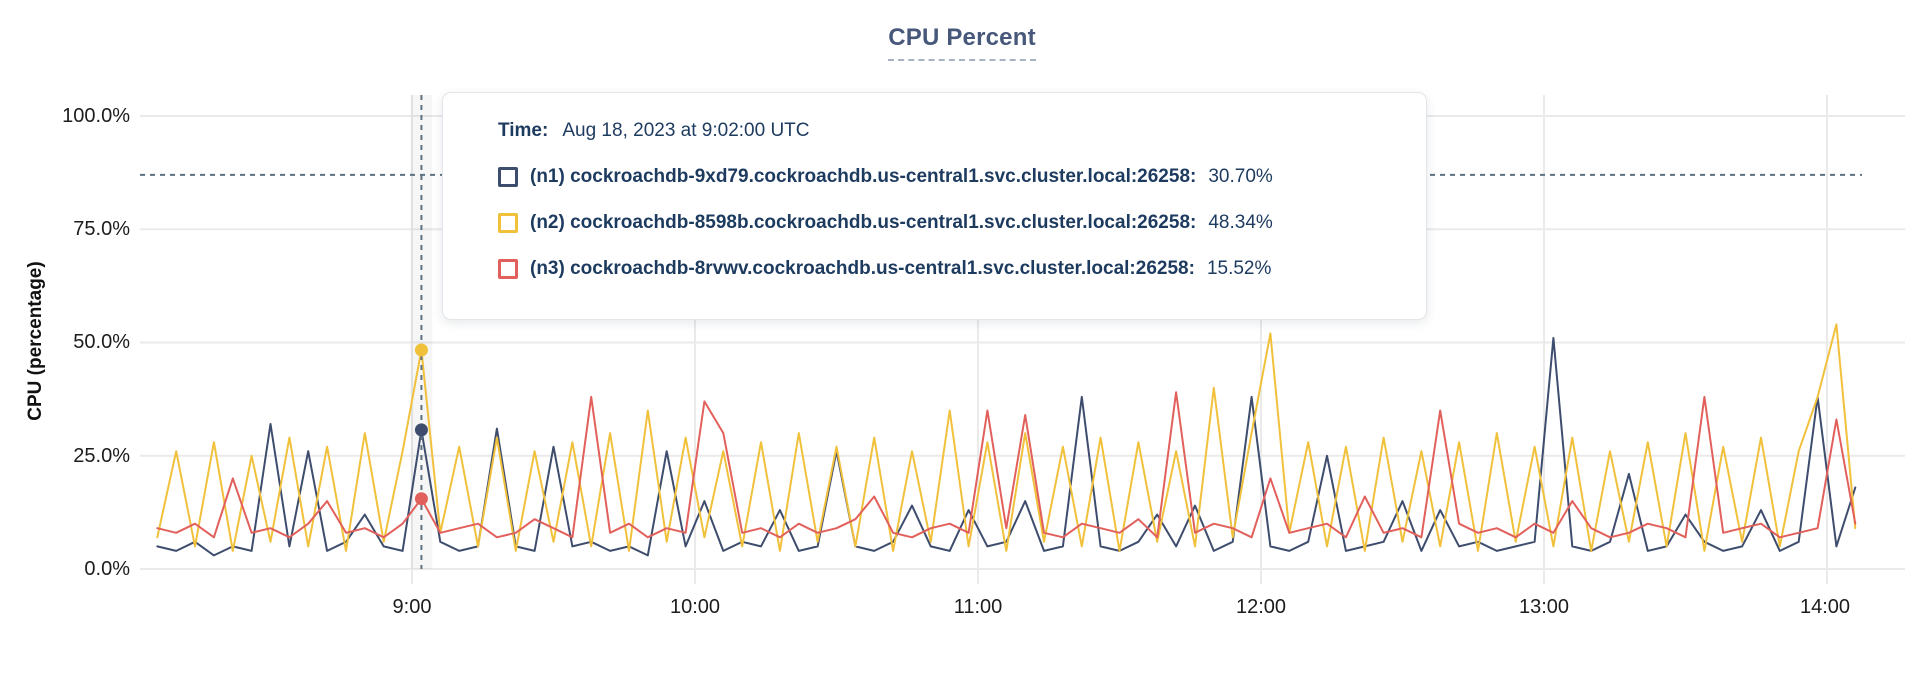 This screenshot has height=694, width=1924. What do you see at coordinates (952, 131) in the screenshot?
I see `tooltip-time-row: Time: Aug 18, 2023 at 9:02:00 UTC` at bounding box center [952, 131].